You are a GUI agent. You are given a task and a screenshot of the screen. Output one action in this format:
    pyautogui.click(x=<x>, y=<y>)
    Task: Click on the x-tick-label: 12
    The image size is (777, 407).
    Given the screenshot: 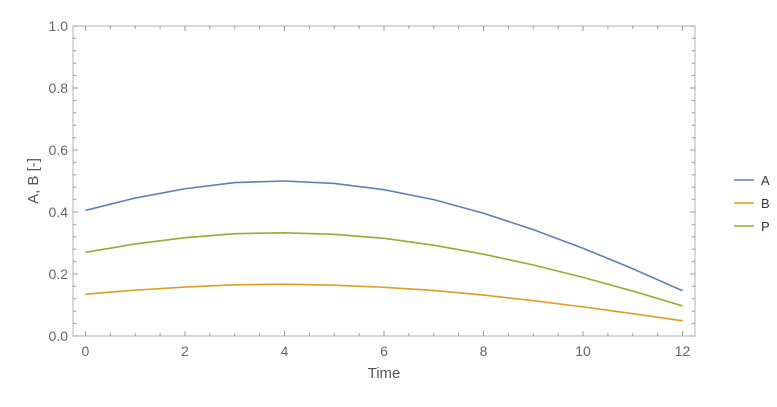 What is the action you would take?
    pyautogui.click(x=683, y=351)
    